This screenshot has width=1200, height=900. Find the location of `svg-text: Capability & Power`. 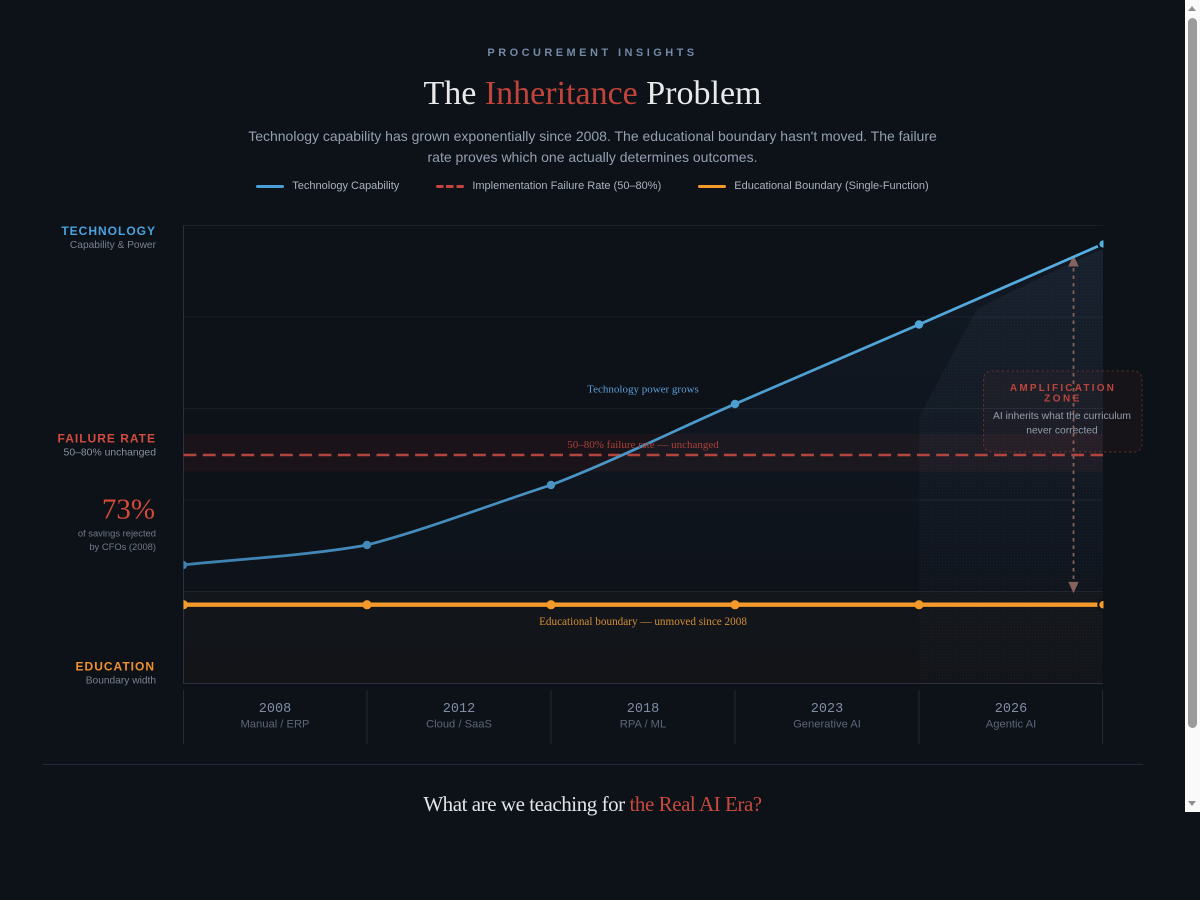

svg-text: Capability & Power is located at coordinates (113, 245).